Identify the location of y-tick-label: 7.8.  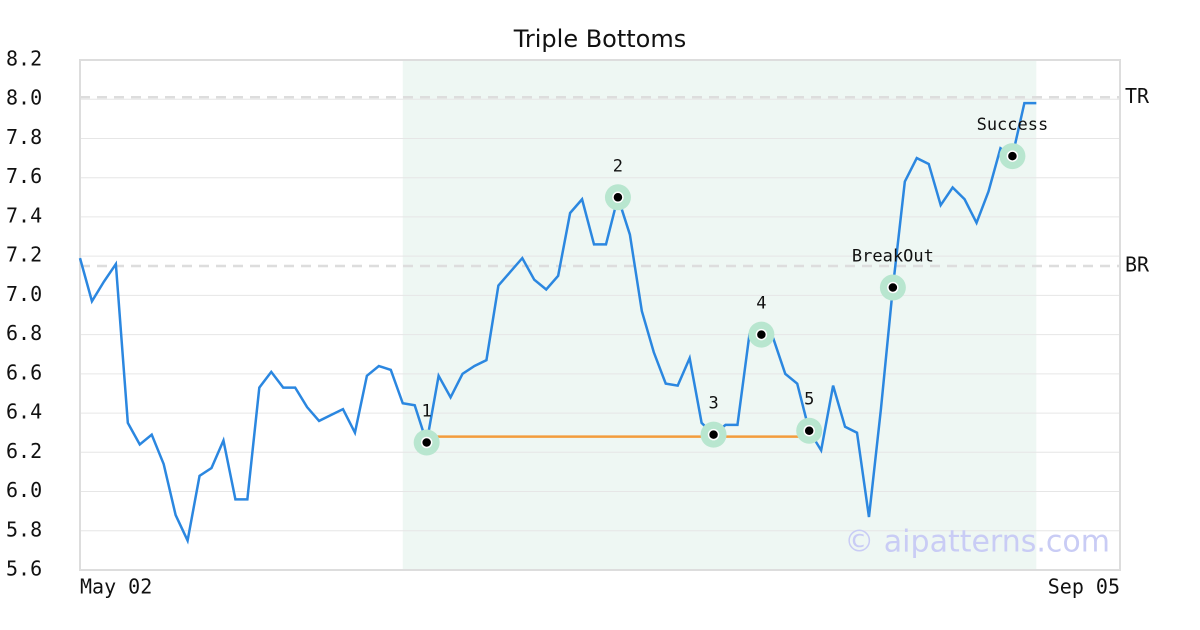
(24, 137).